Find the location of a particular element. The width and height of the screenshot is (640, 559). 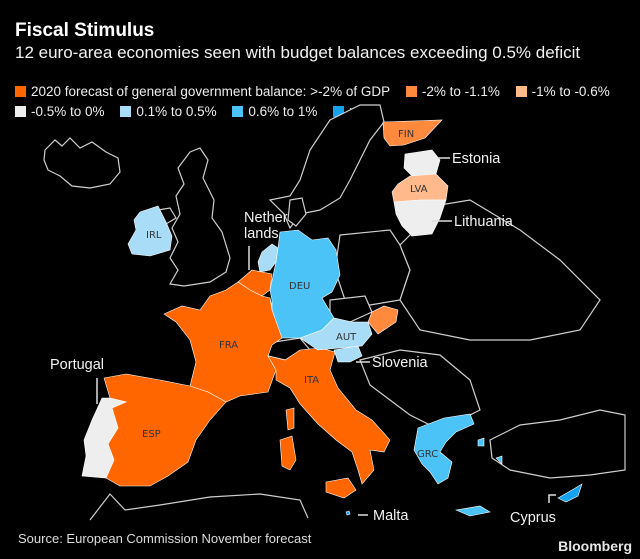

country-greece-islands is located at coordinates (490, 451).